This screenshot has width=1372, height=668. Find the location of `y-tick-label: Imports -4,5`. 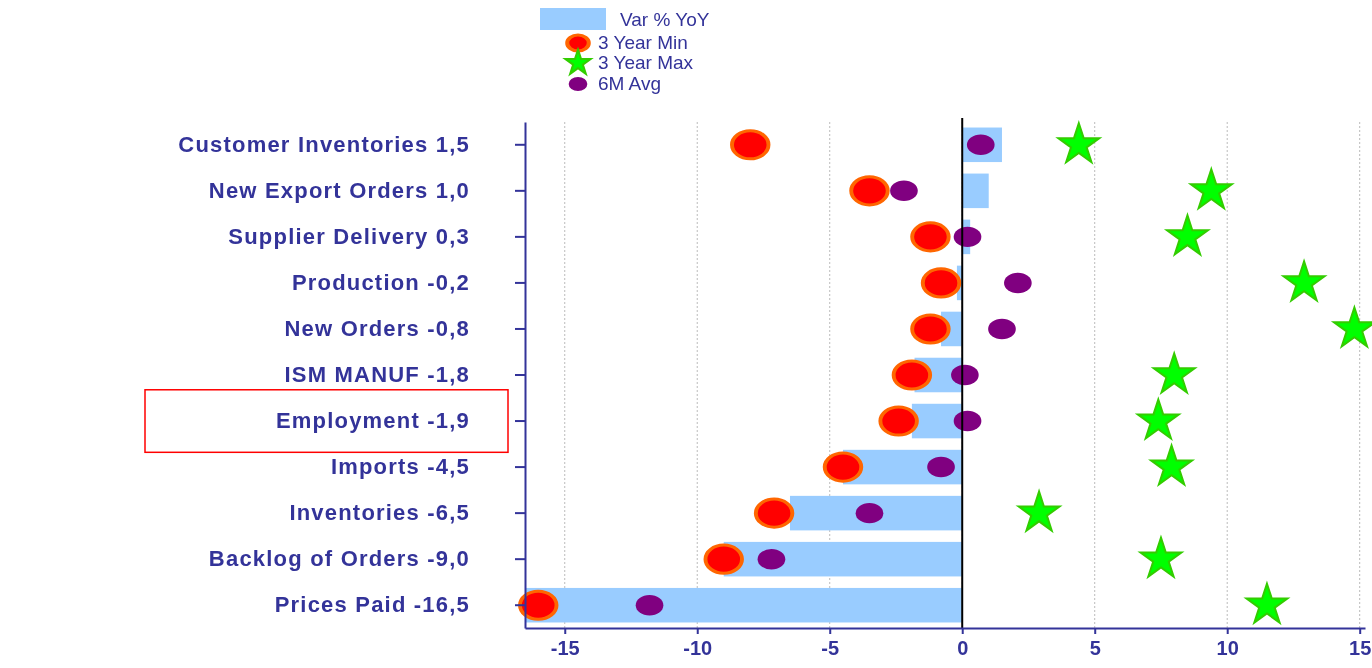

y-tick-label: Imports -4,5 is located at coordinates (400, 467).